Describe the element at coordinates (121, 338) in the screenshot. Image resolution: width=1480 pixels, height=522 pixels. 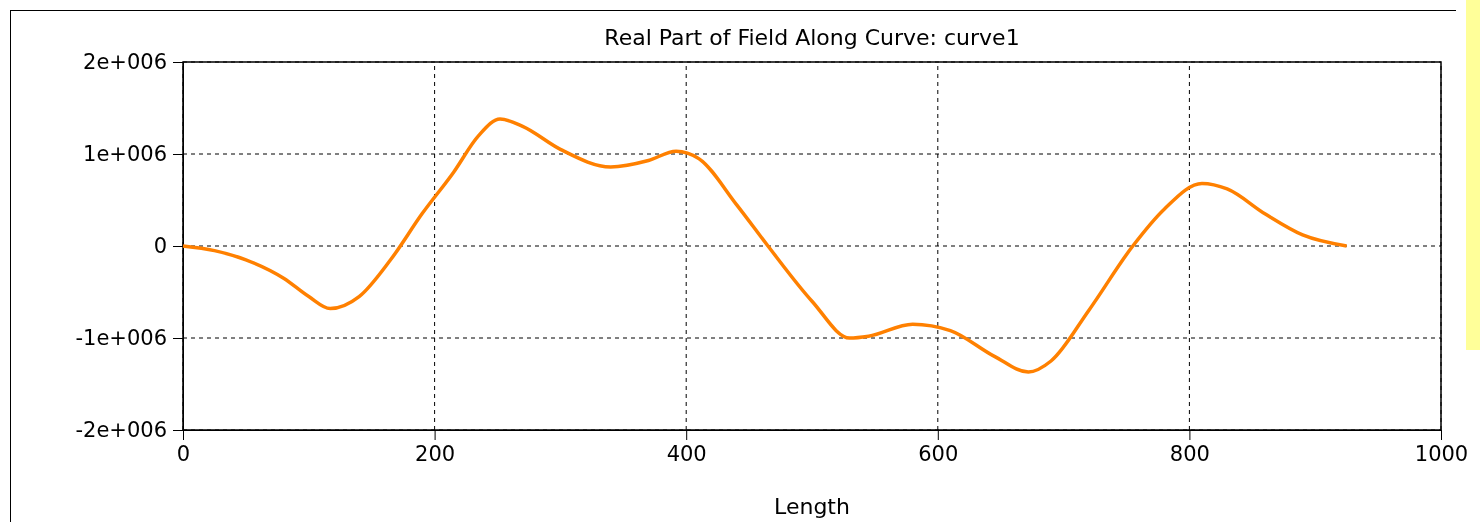
I see `y-tick-label: -1e+006` at that location.